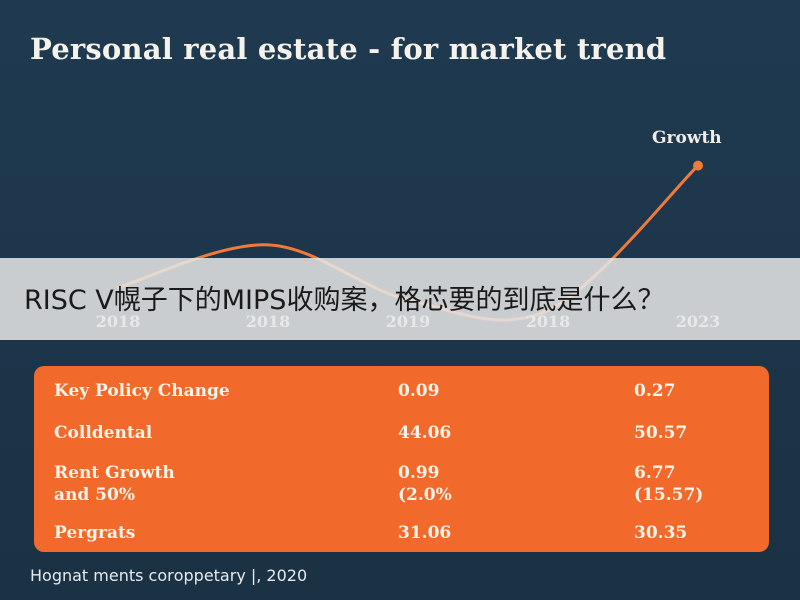  Describe the element at coordinates (142, 391) in the screenshot. I see `row-label: Key Policy Change` at that location.